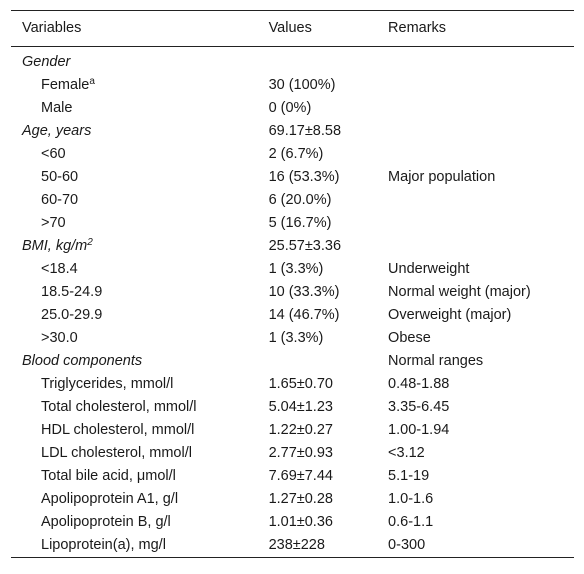 The height and width of the screenshot is (574, 584). I want to click on variable-label: Total cholesterol, mmol/l, so click(119, 407).